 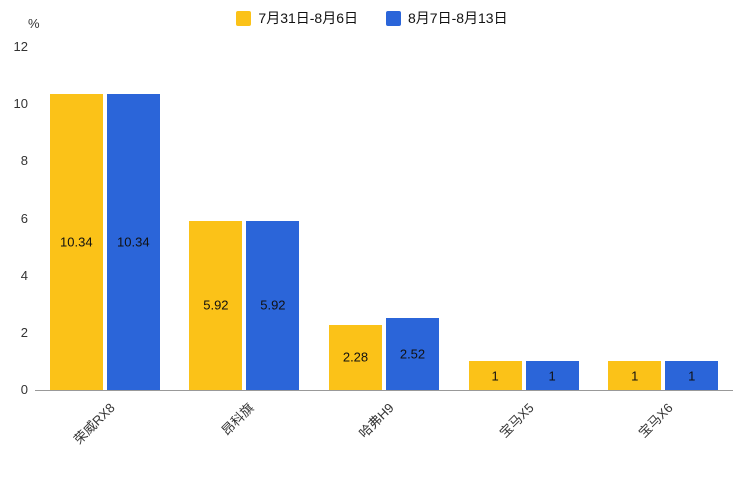 I want to click on legend: 7月31日-8月6日 8月7日-8月13日, so click(x=372, y=18).